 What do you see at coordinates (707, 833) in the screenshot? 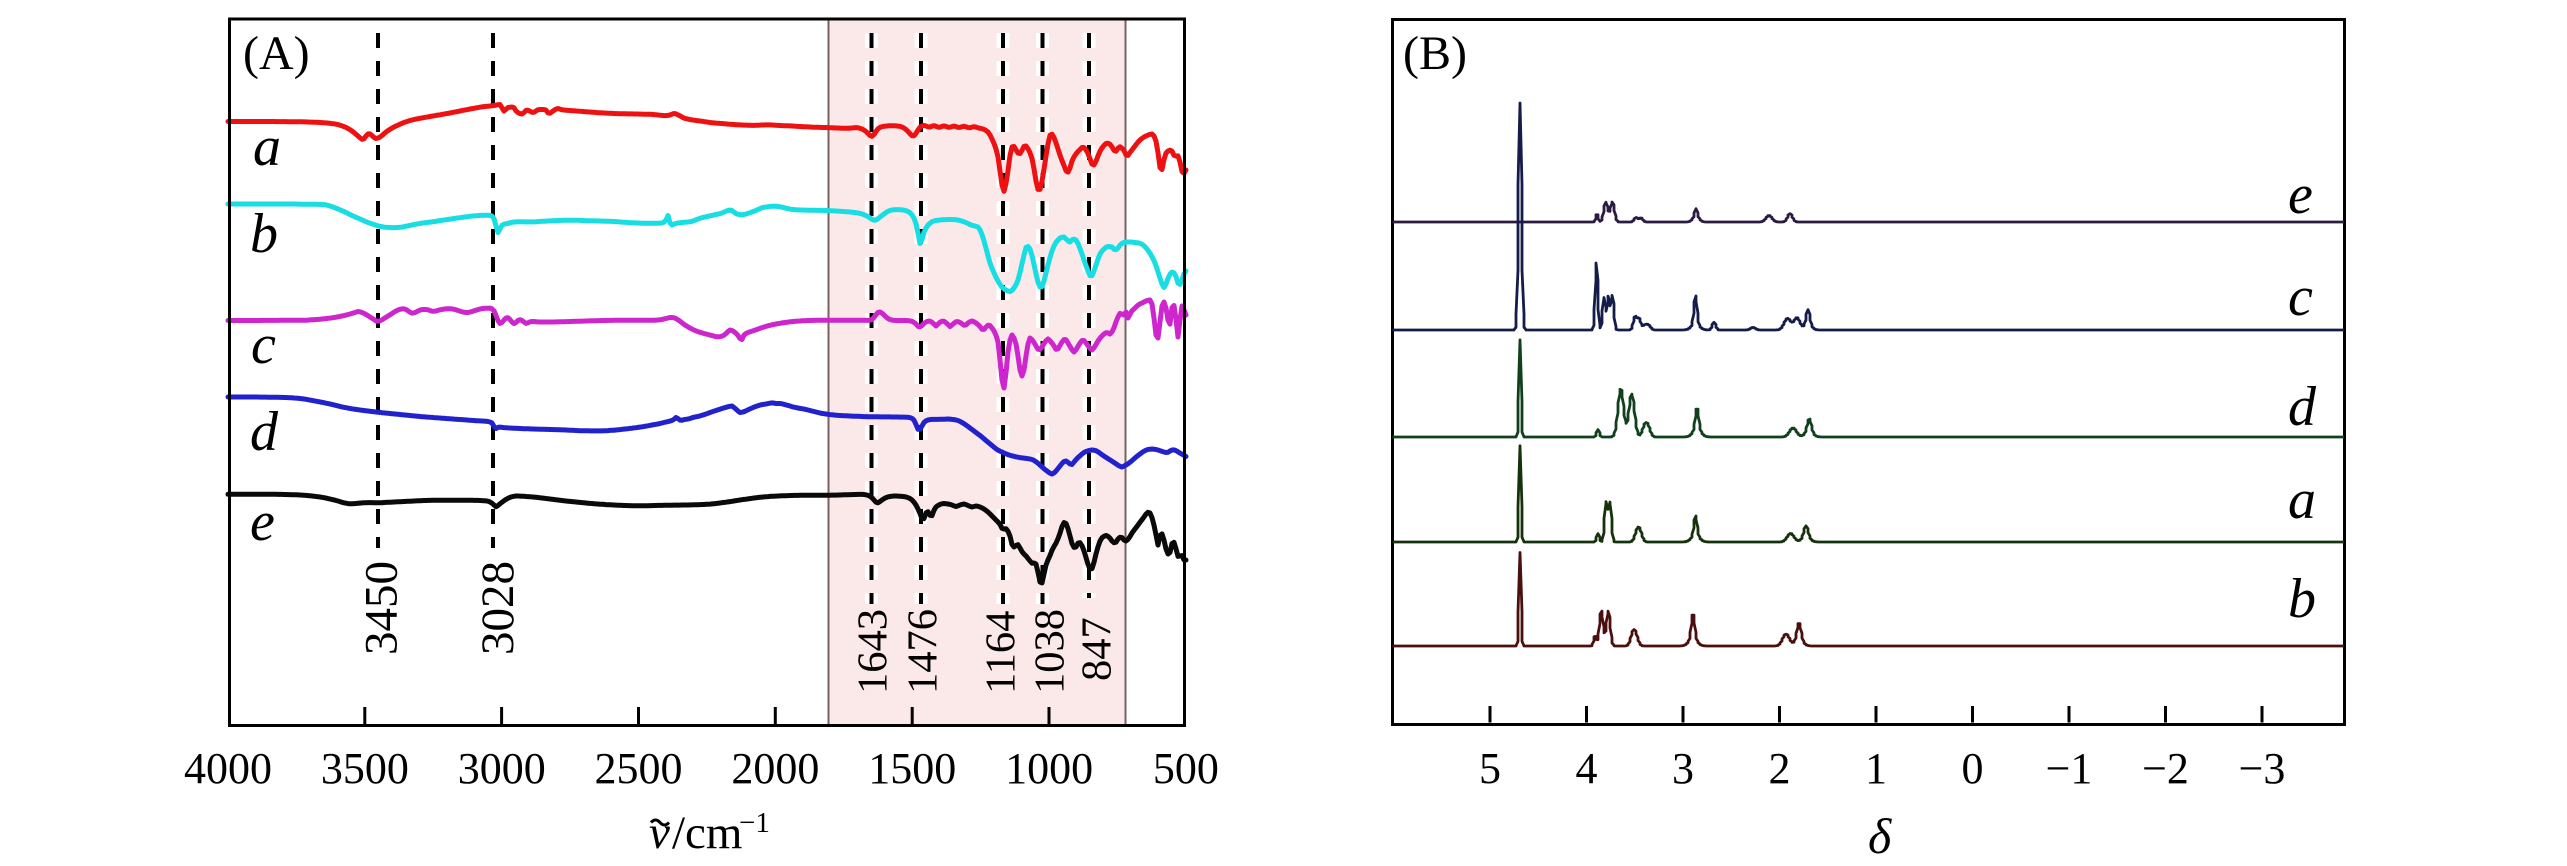
I see `svg-text: /cm` at bounding box center [707, 833].